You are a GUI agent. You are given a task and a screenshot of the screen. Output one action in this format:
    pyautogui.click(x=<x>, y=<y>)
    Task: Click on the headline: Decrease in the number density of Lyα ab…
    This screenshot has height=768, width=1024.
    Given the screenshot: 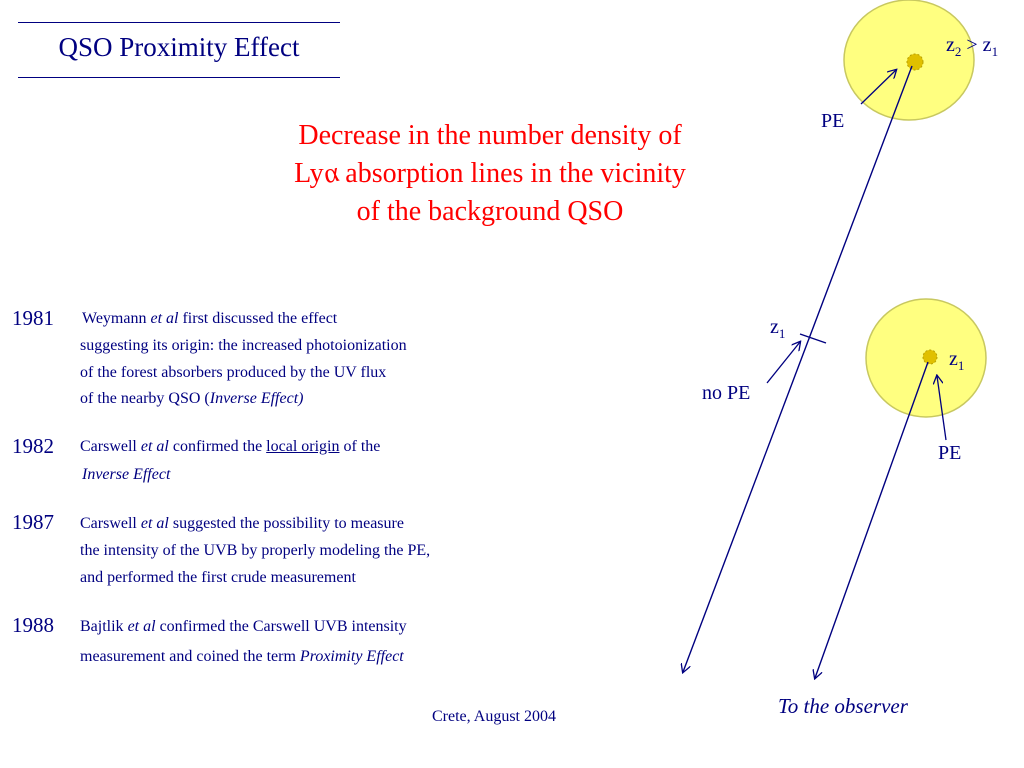 What is the action you would take?
    pyautogui.click(x=490, y=174)
    